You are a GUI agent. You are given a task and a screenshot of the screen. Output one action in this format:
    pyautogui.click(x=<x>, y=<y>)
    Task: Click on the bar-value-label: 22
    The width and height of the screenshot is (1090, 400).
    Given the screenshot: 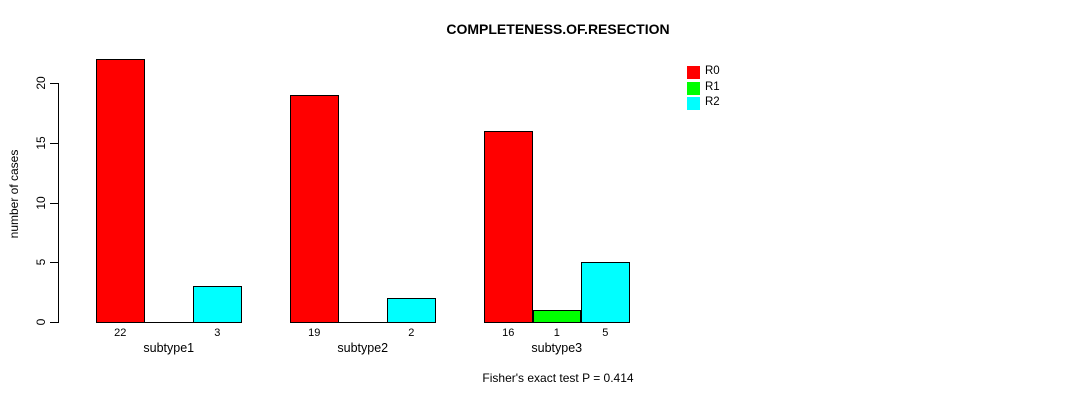 What is the action you would take?
    pyautogui.click(x=120, y=333)
    